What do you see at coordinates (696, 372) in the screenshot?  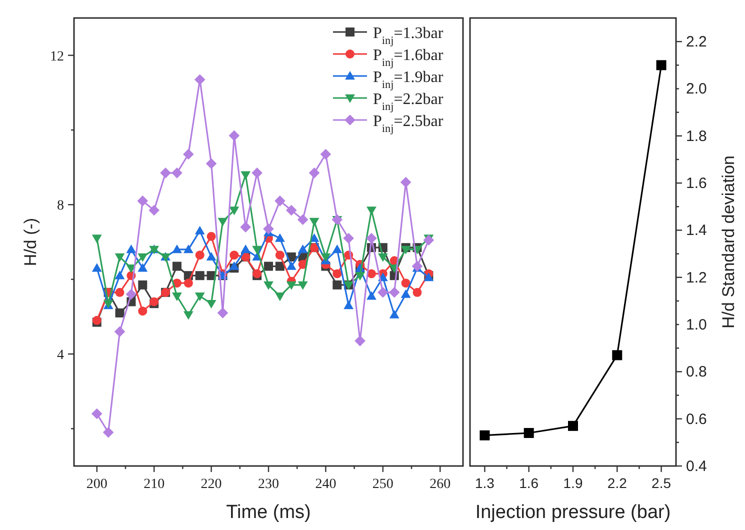 I see `y2-tick-label: 0.8` at bounding box center [696, 372].